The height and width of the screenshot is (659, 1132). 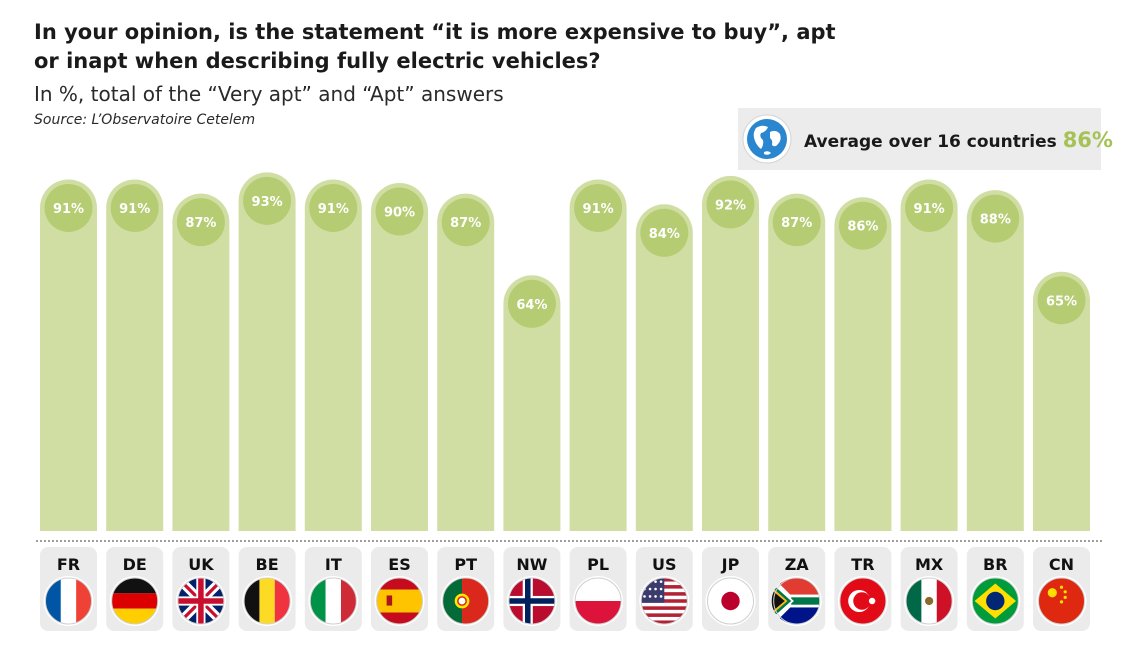 I want to click on data-label: 84%, so click(x=664, y=234).